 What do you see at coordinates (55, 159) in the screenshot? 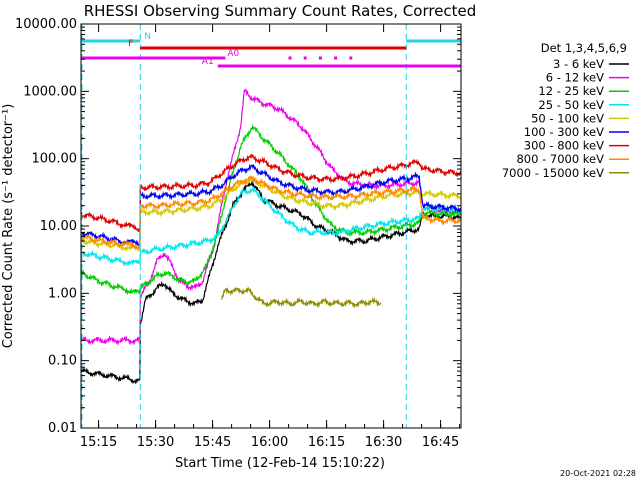
I see `y-tick-label: 100.00` at bounding box center [55, 159].